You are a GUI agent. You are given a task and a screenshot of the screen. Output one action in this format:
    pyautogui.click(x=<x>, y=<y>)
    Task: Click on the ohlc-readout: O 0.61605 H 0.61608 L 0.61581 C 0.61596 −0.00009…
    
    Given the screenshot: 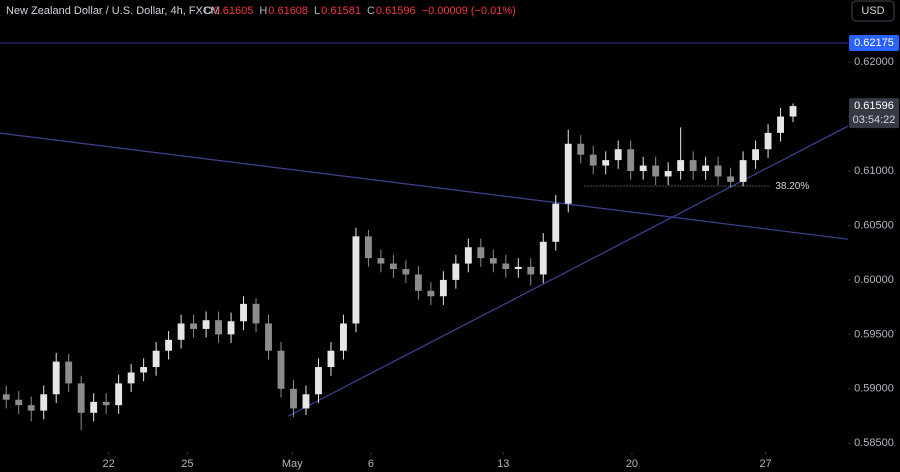 What is the action you would take?
    pyautogui.click(x=360, y=11)
    